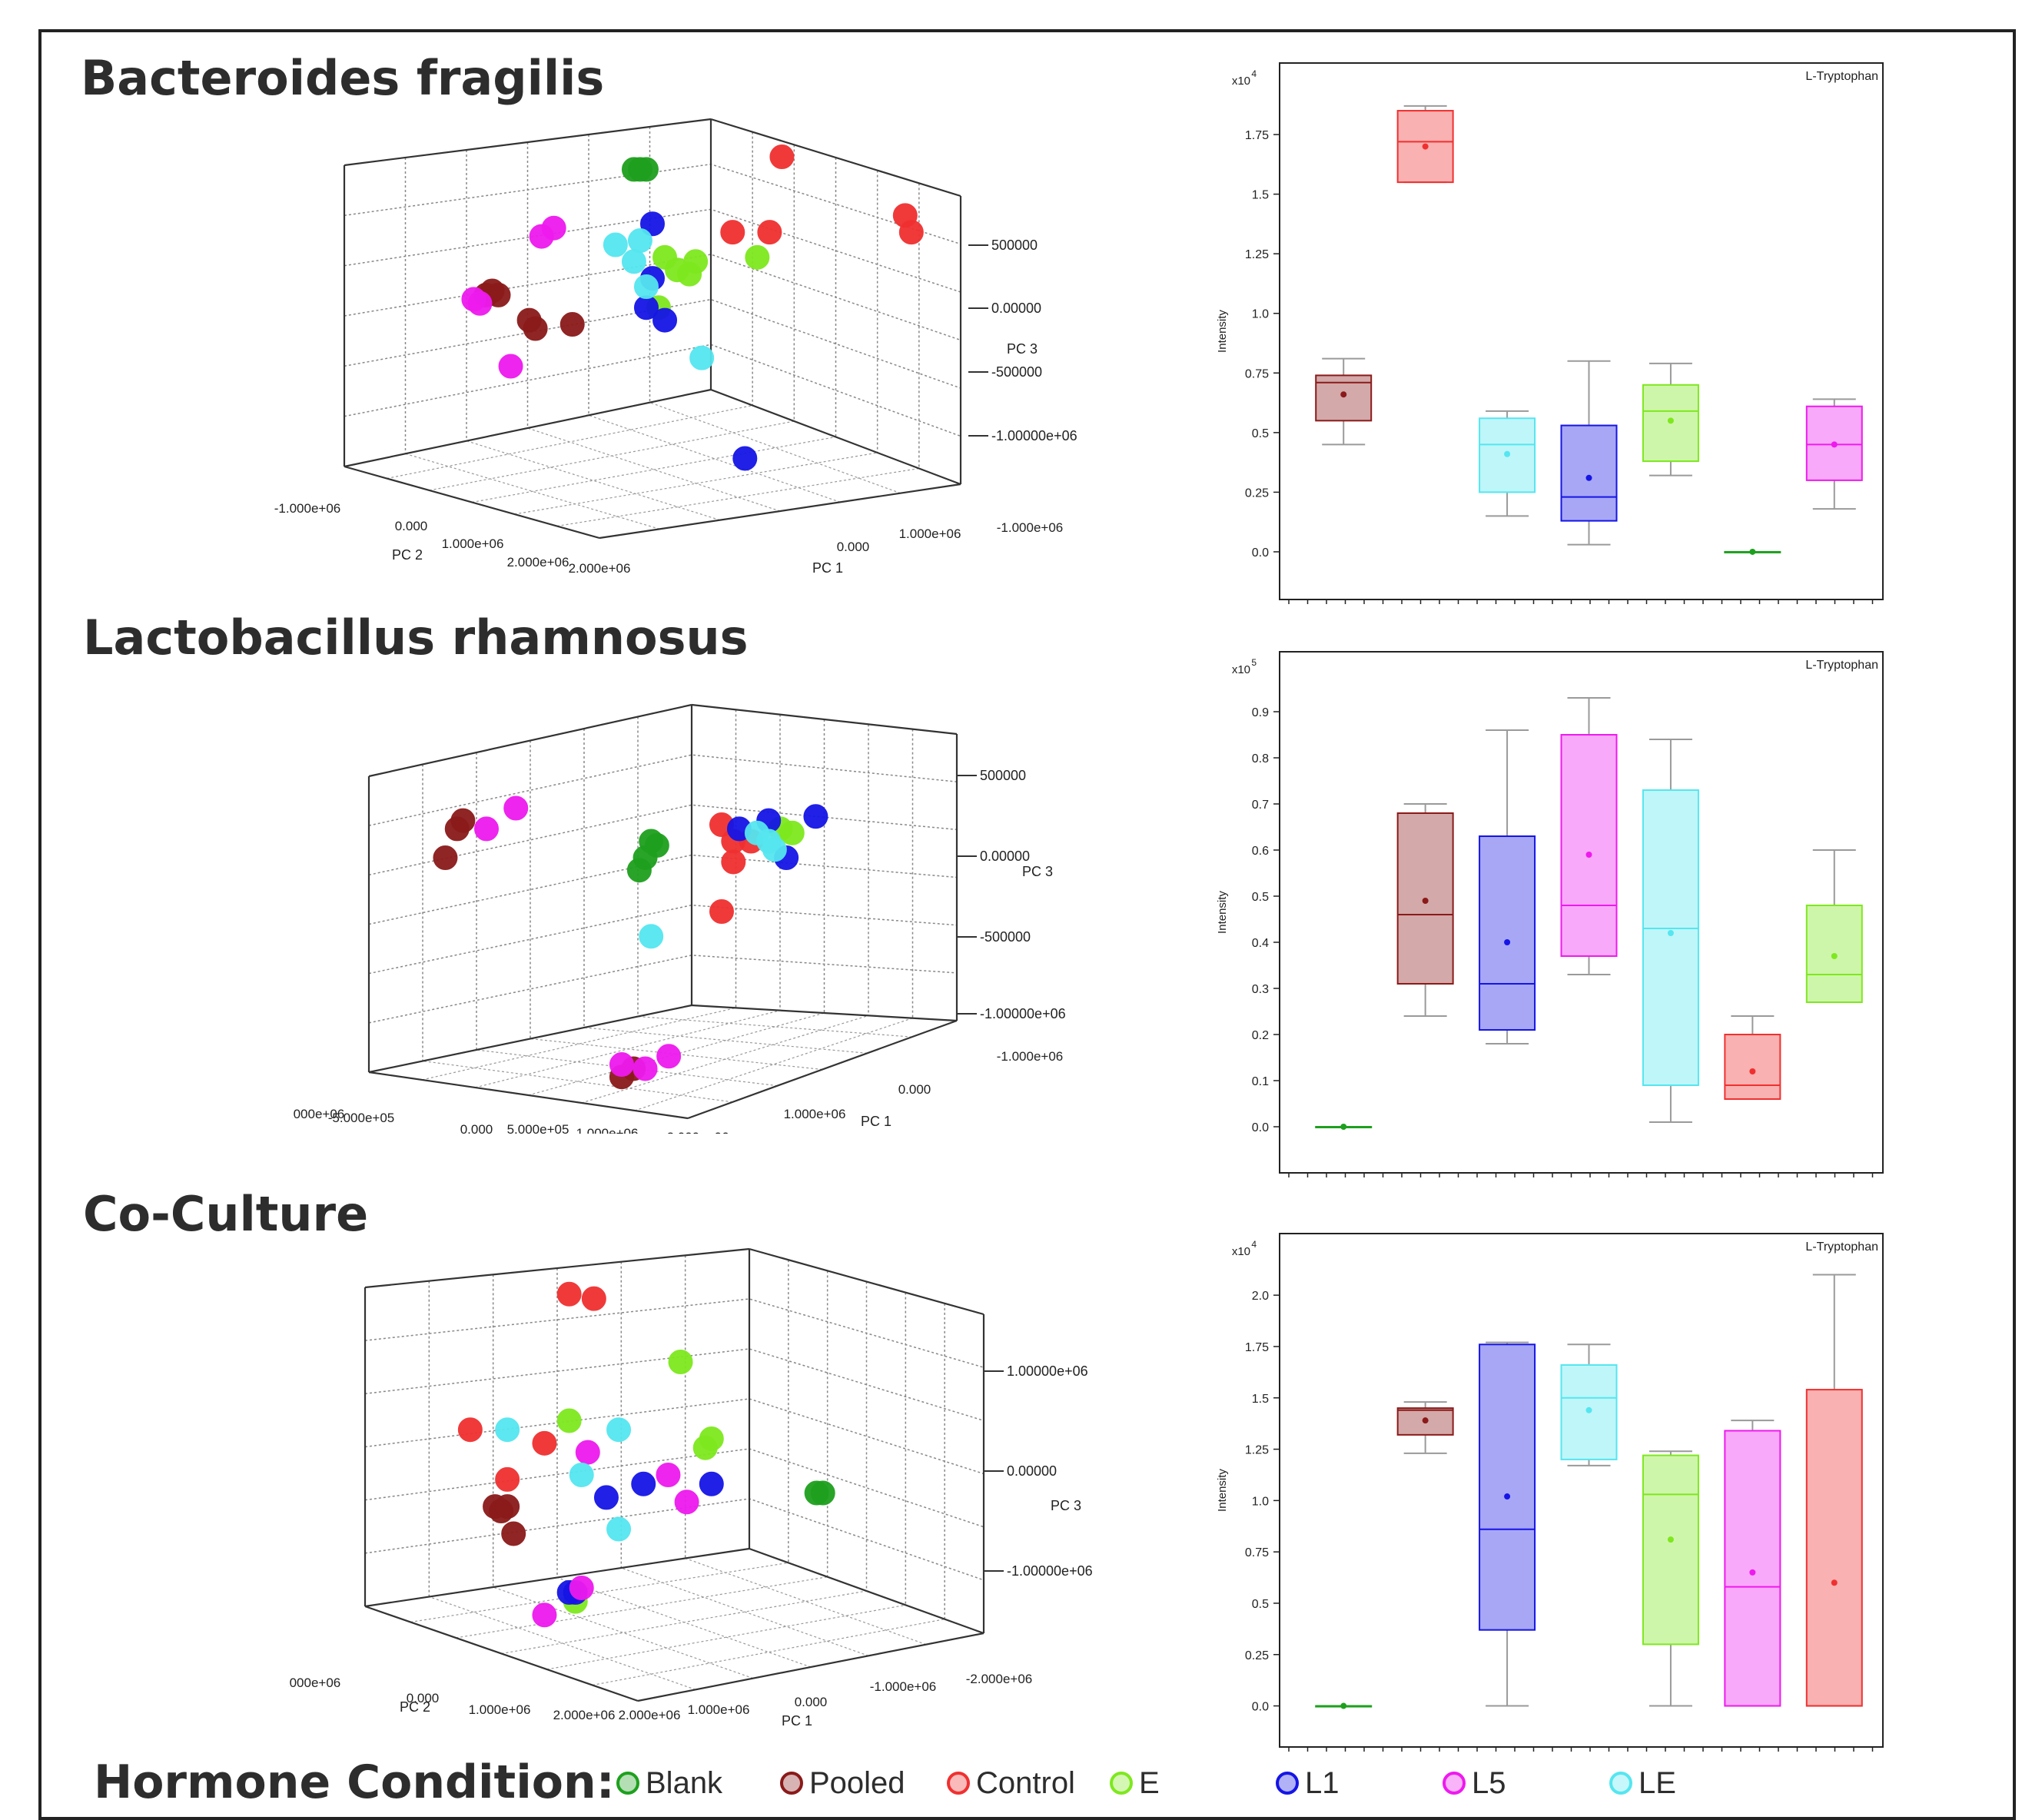 This screenshot has width=2022, height=1820. Describe the element at coordinates (698, 1132) in the screenshot. I see `y-tick-label: 2.000e+06` at that location.